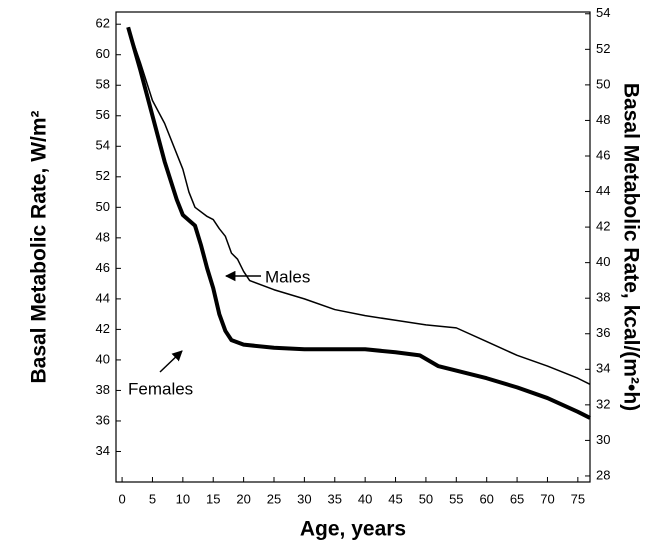 The width and height of the screenshot is (650, 544). Describe the element at coordinates (486, 498) in the screenshot. I see `x-tick-label: 60` at that location.